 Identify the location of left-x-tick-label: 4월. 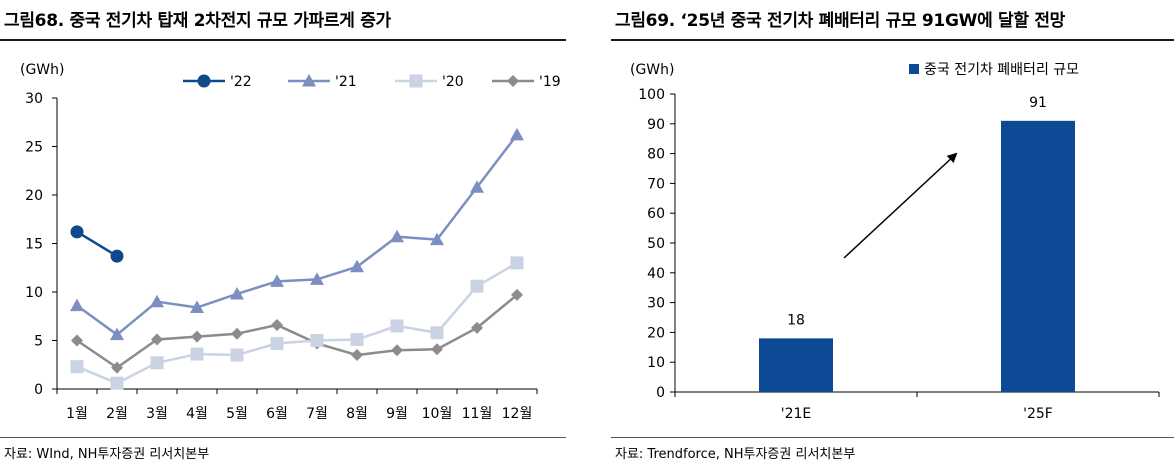
(197, 414).